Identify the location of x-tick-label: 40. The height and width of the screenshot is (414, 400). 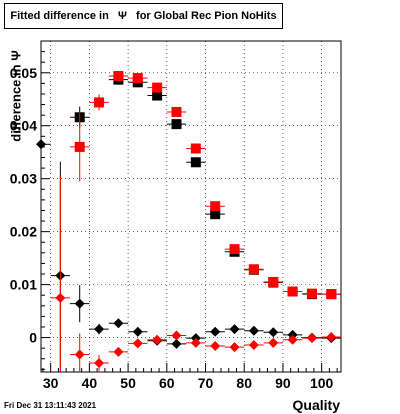
(90, 383).